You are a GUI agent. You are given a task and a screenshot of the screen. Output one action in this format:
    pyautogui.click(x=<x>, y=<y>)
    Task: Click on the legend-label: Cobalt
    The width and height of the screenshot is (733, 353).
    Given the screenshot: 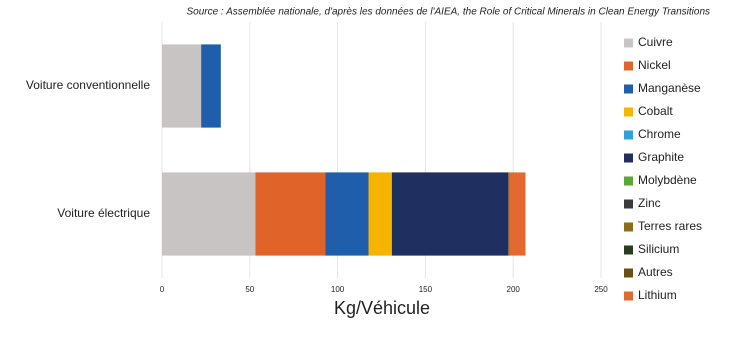 What is the action you would take?
    pyautogui.click(x=655, y=111)
    